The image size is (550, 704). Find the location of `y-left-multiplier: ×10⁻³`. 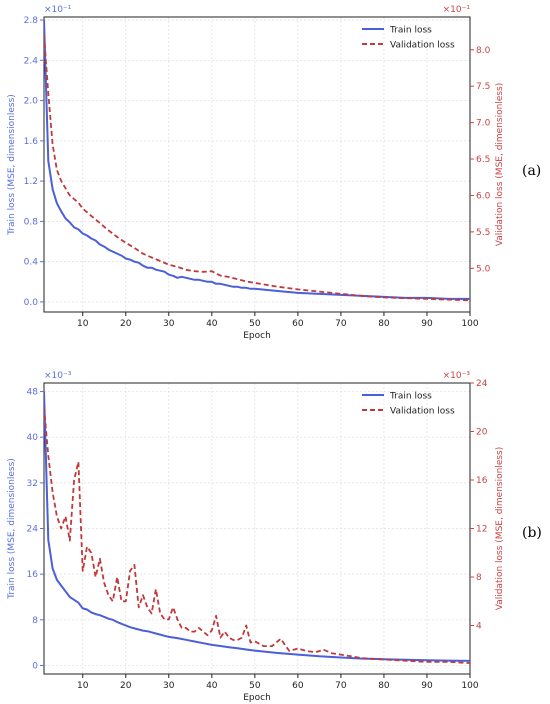

y-left-multiplier: ×10⁻³ is located at coordinates (58, 376).